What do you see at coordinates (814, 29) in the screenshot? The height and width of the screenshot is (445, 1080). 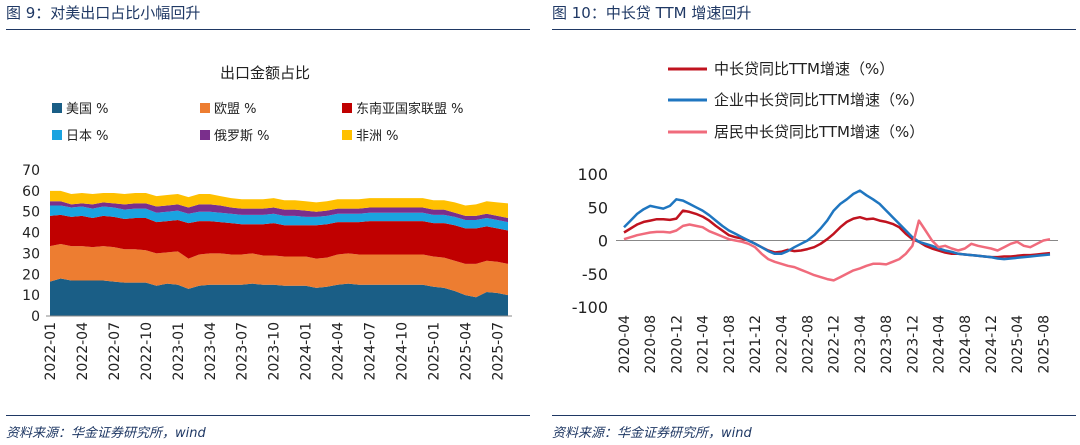 I see `right-header-rule` at bounding box center [814, 29].